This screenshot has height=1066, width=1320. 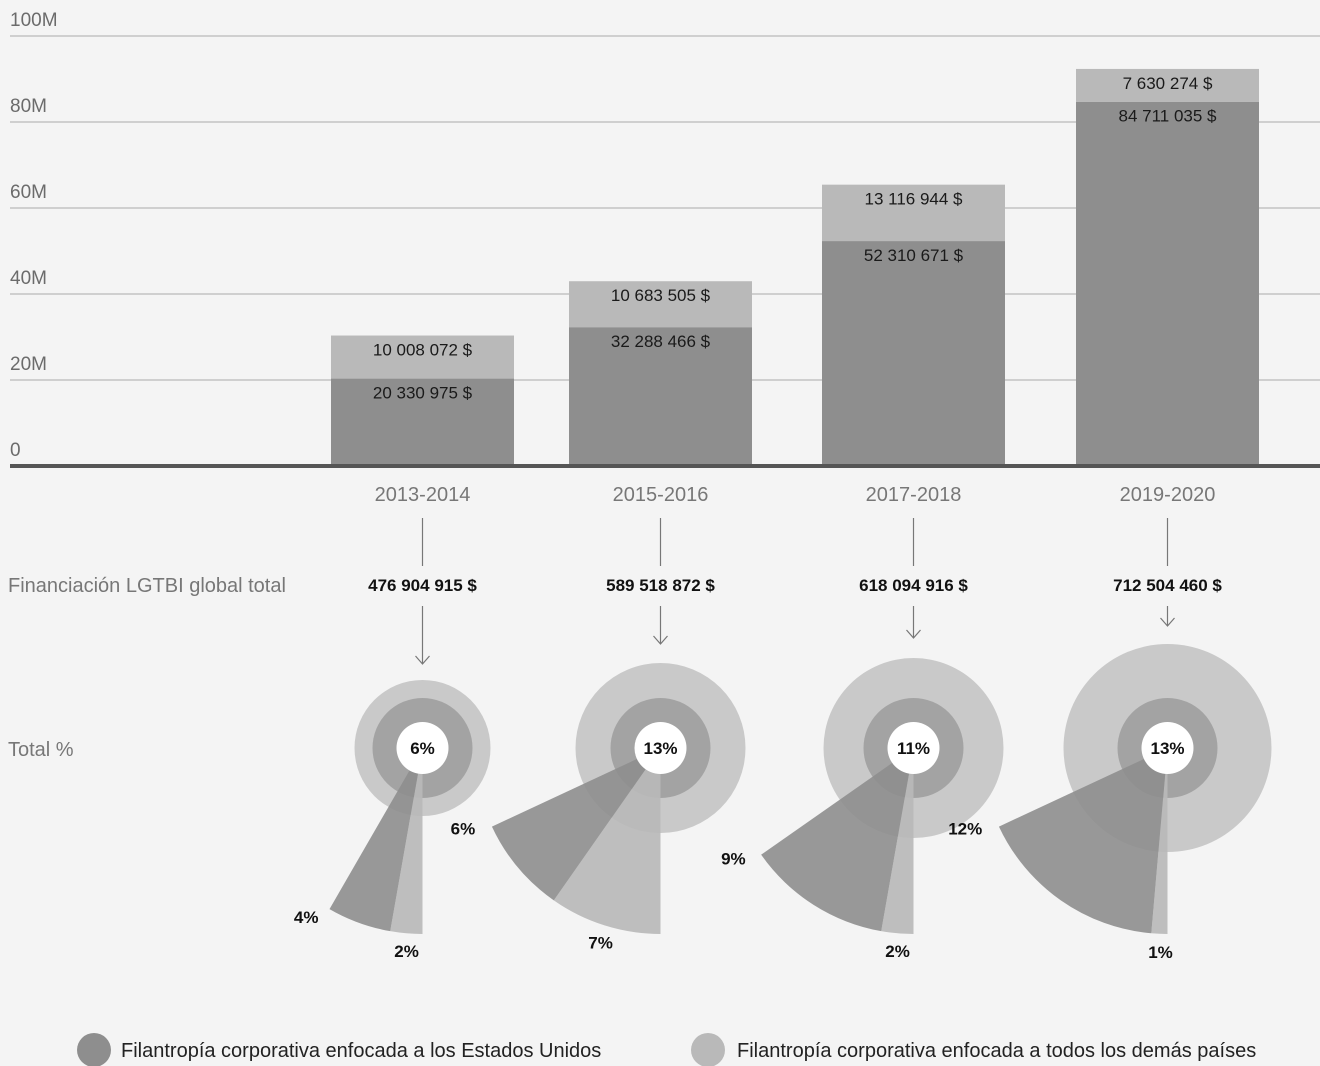 What do you see at coordinates (733, 859) in the screenshot?
I see `fan-label-us: 9%` at bounding box center [733, 859].